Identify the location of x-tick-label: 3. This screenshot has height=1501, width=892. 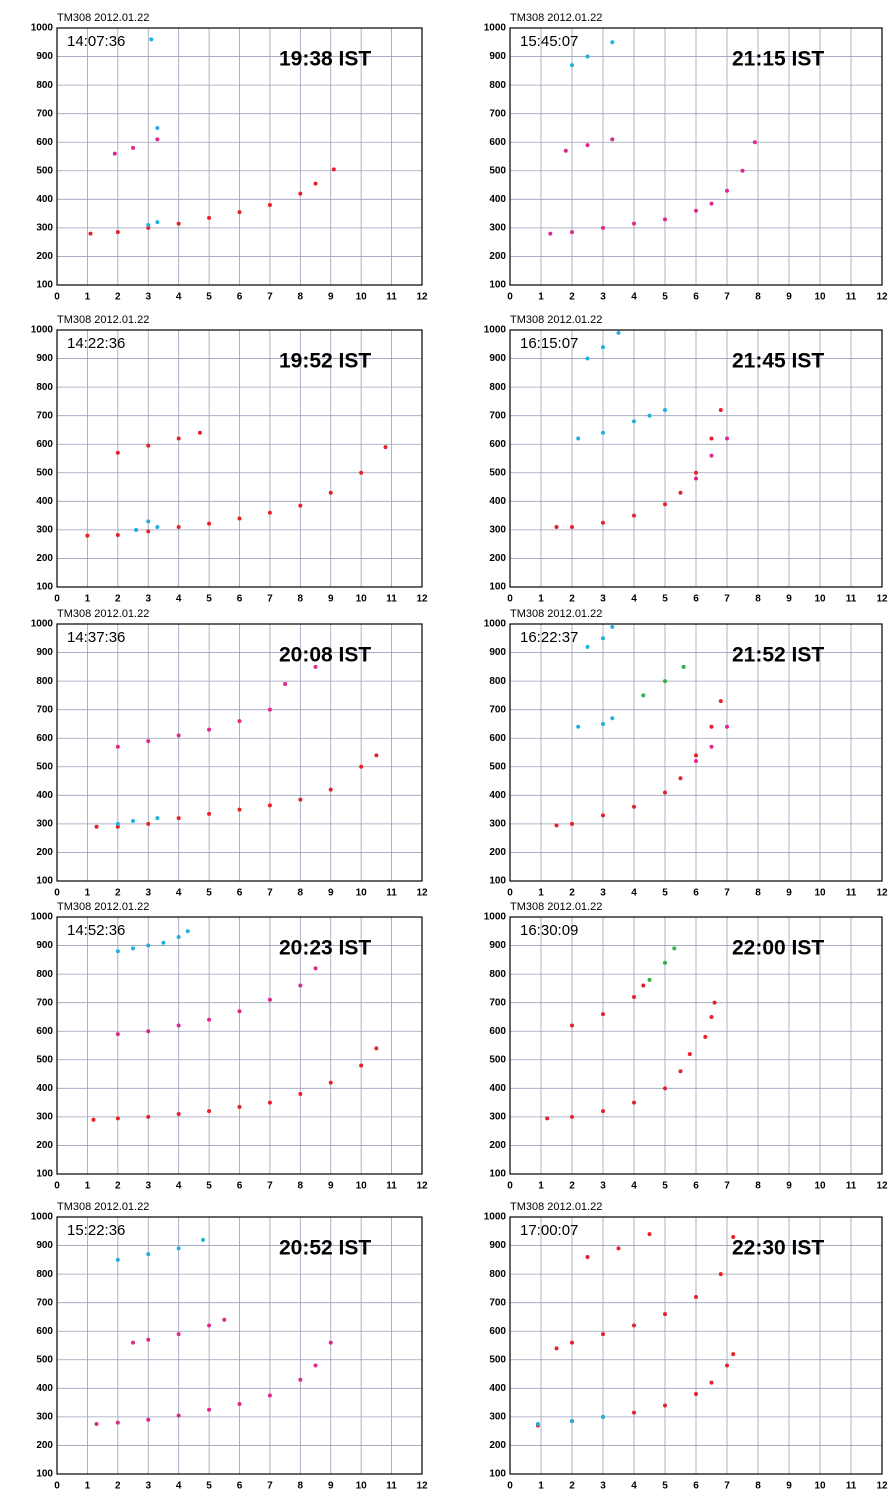
(603, 893).